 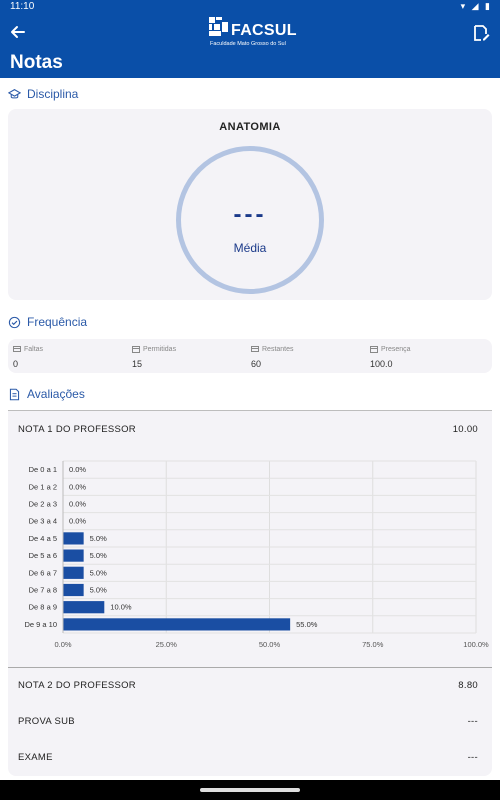 I want to click on evaluation-row: EXAME ---, so click(x=248, y=757).